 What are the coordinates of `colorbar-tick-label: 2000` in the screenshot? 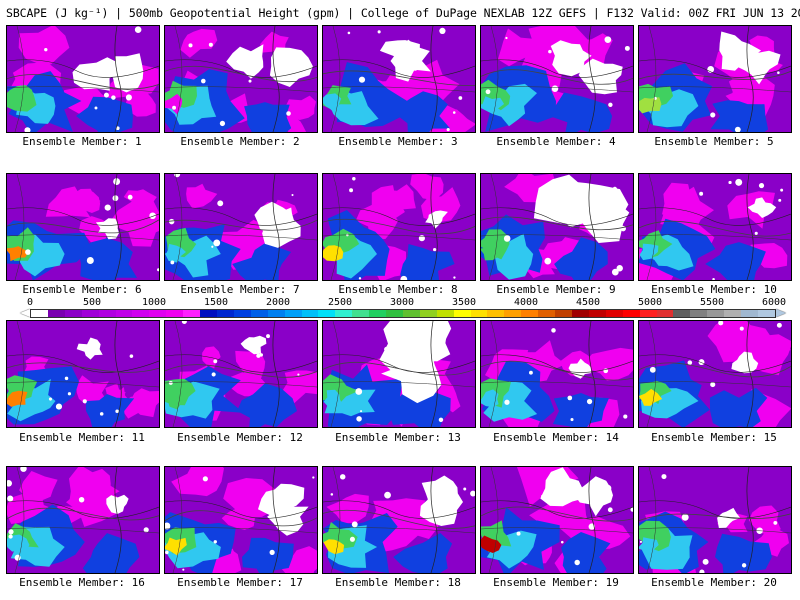 It's located at (278, 302).